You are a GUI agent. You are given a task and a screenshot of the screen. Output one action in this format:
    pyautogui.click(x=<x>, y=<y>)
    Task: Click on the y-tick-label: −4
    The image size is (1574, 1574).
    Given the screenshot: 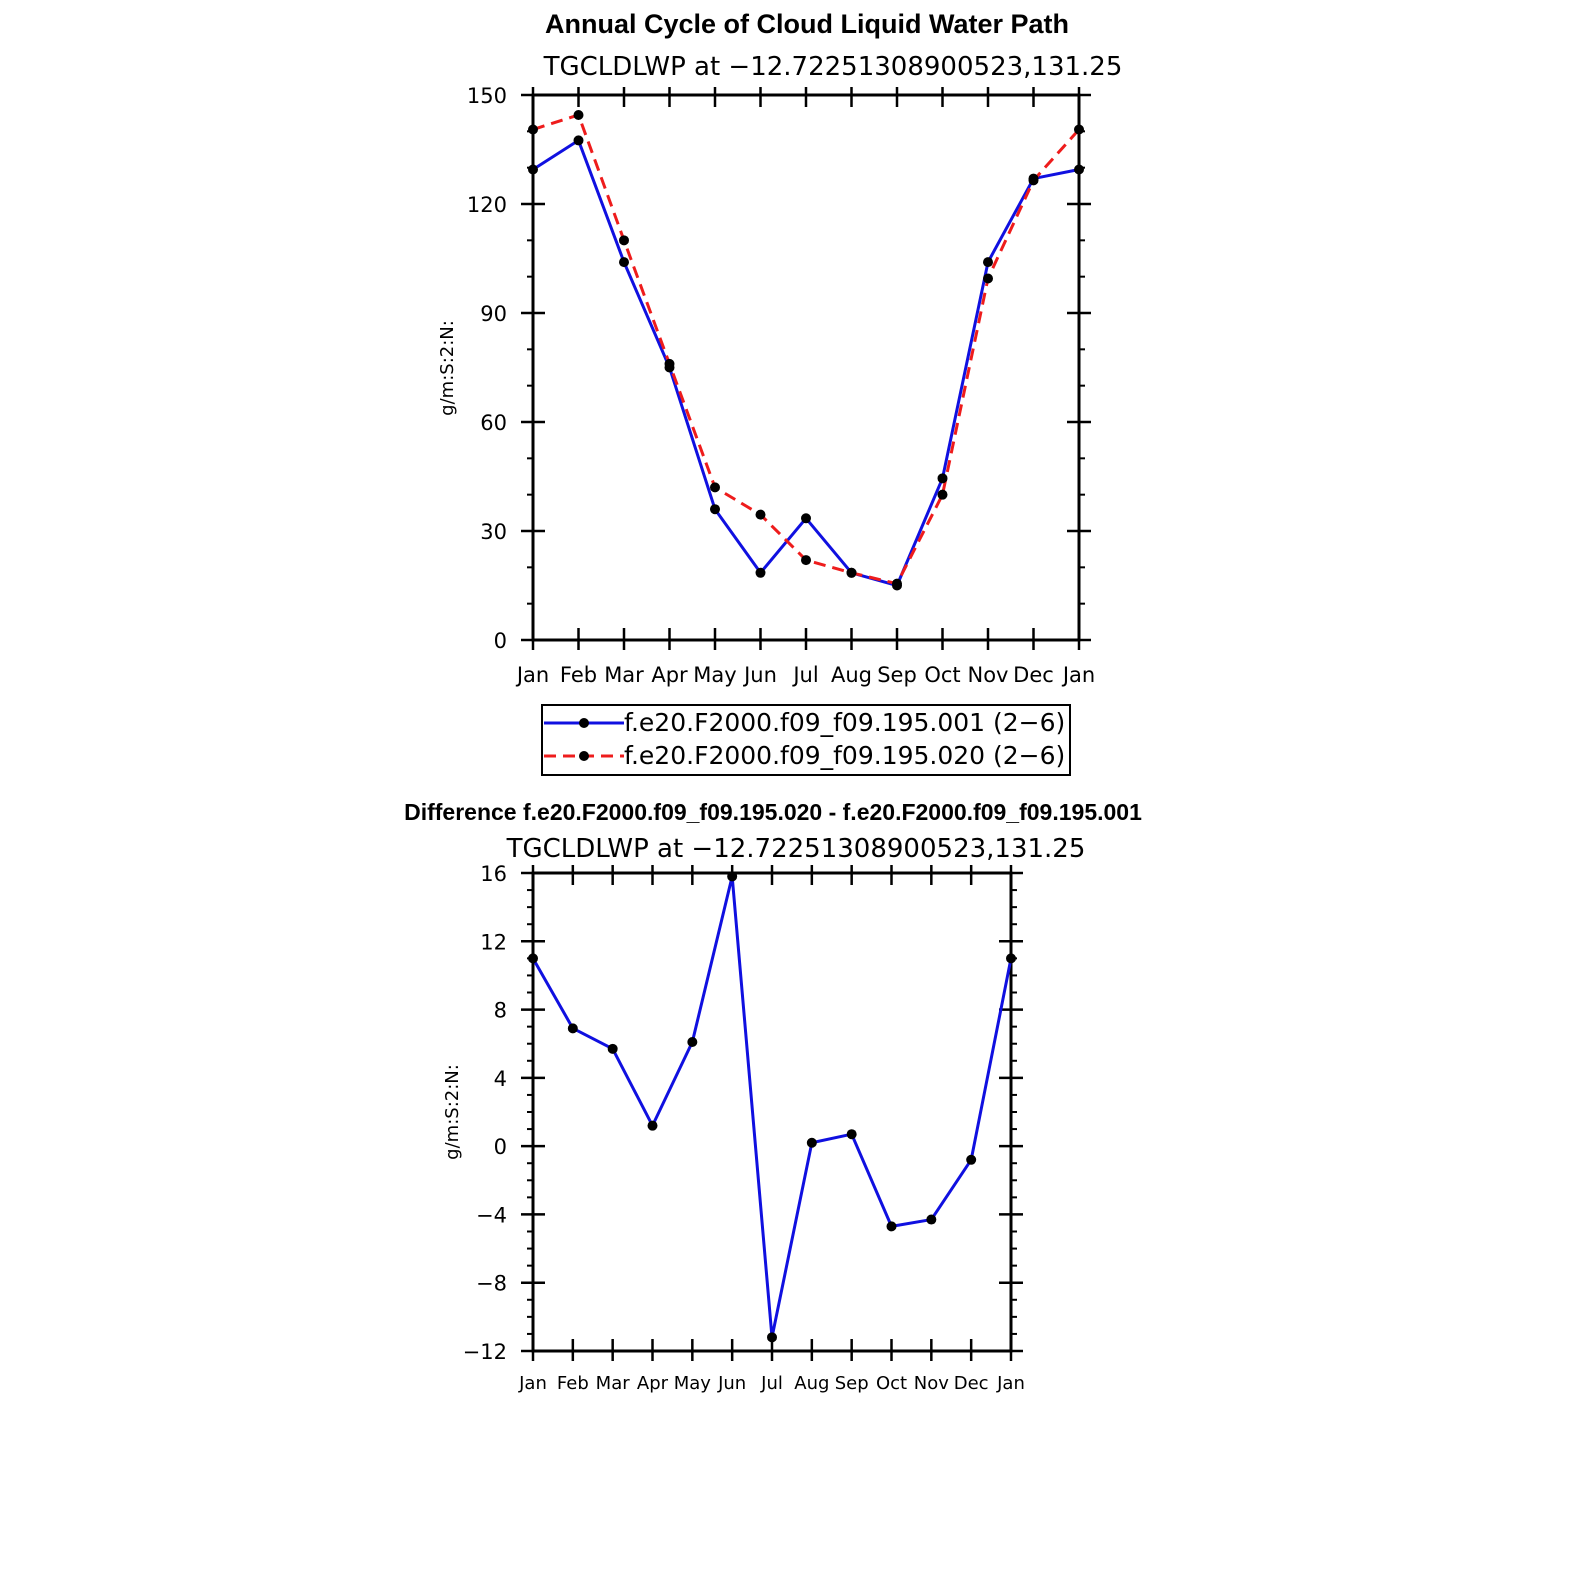 What is the action you would take?
    pyautogui.click(x=491, y=1215)
    